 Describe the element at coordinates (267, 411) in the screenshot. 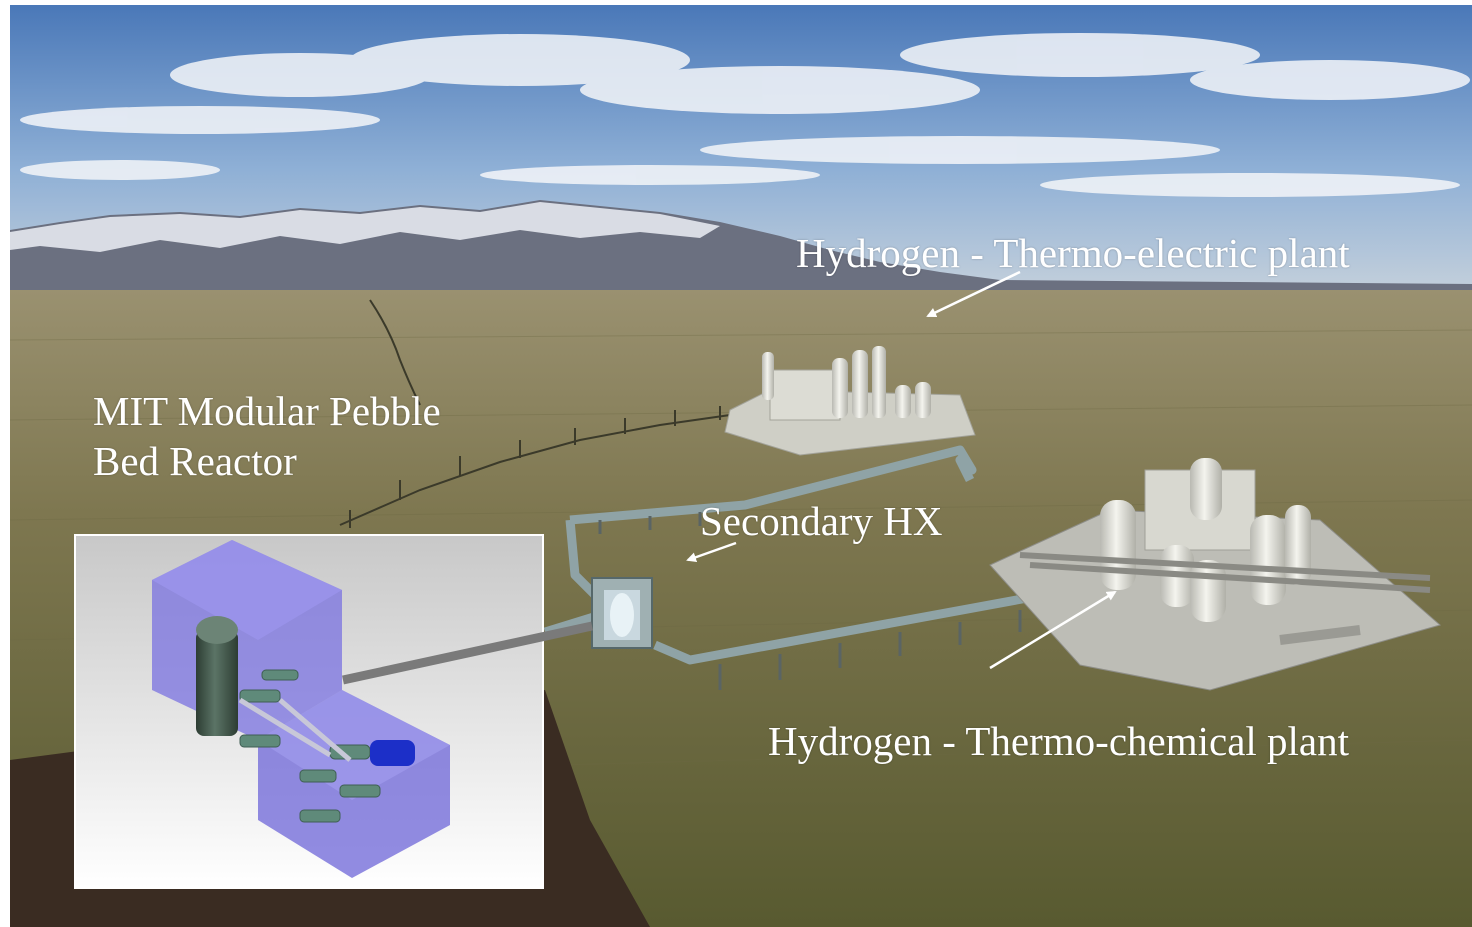

I see `reactor-label-line1: MIT Modular Pebble` at that location.